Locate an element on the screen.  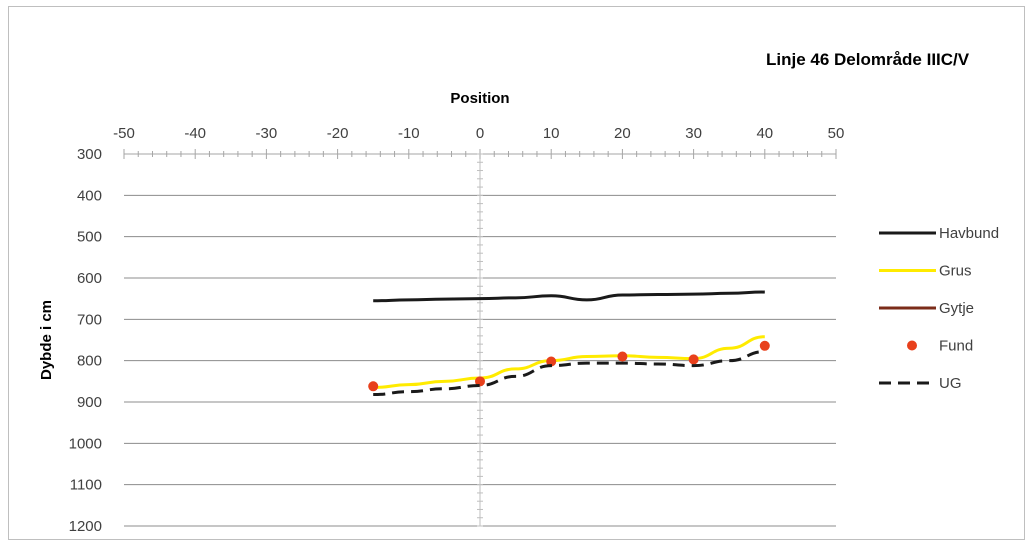
y-tick-label: 900 is located at coordinates (89, 402).